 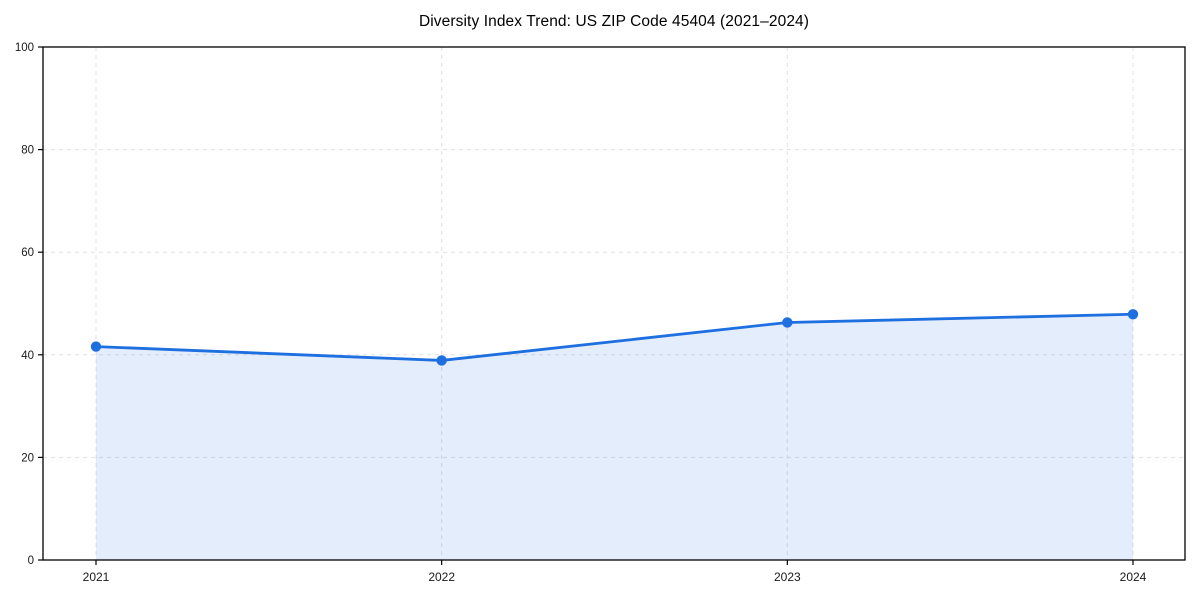 I want to click on y-tick-label: 20, so click(x=27, y=458).